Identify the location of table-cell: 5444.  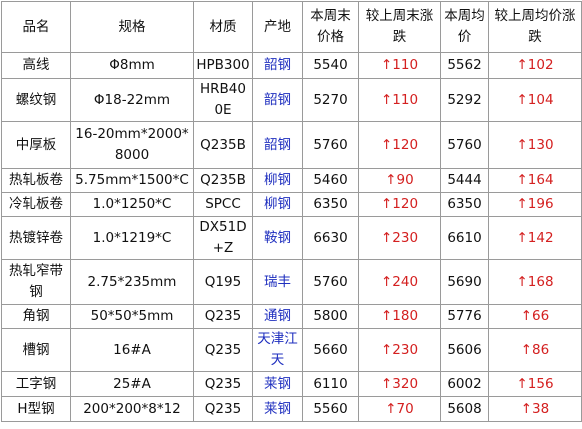
(464, 180).